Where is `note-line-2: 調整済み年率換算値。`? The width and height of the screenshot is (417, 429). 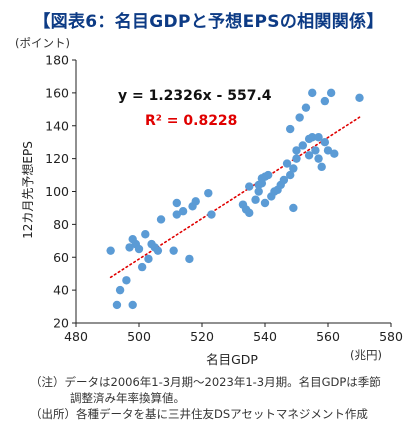 note-line-2: 調整済み年率換算値。 is located at coordinates (127, 398).